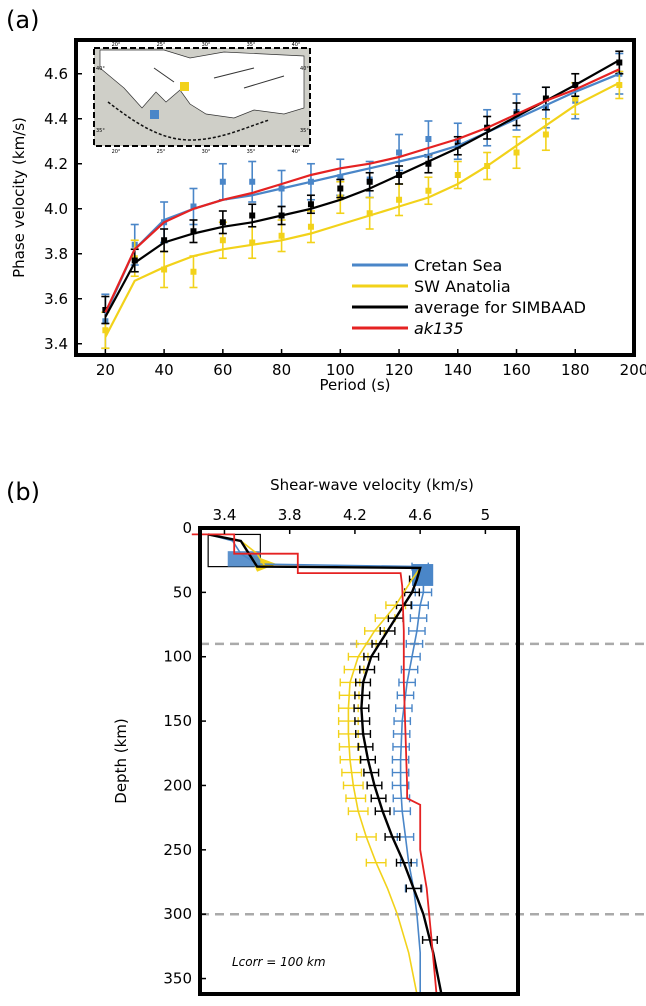  What do you see at coordinates (164, 370) in the screenshot?
I see `x-tick-label: 40` at bounding box center [164, 370].